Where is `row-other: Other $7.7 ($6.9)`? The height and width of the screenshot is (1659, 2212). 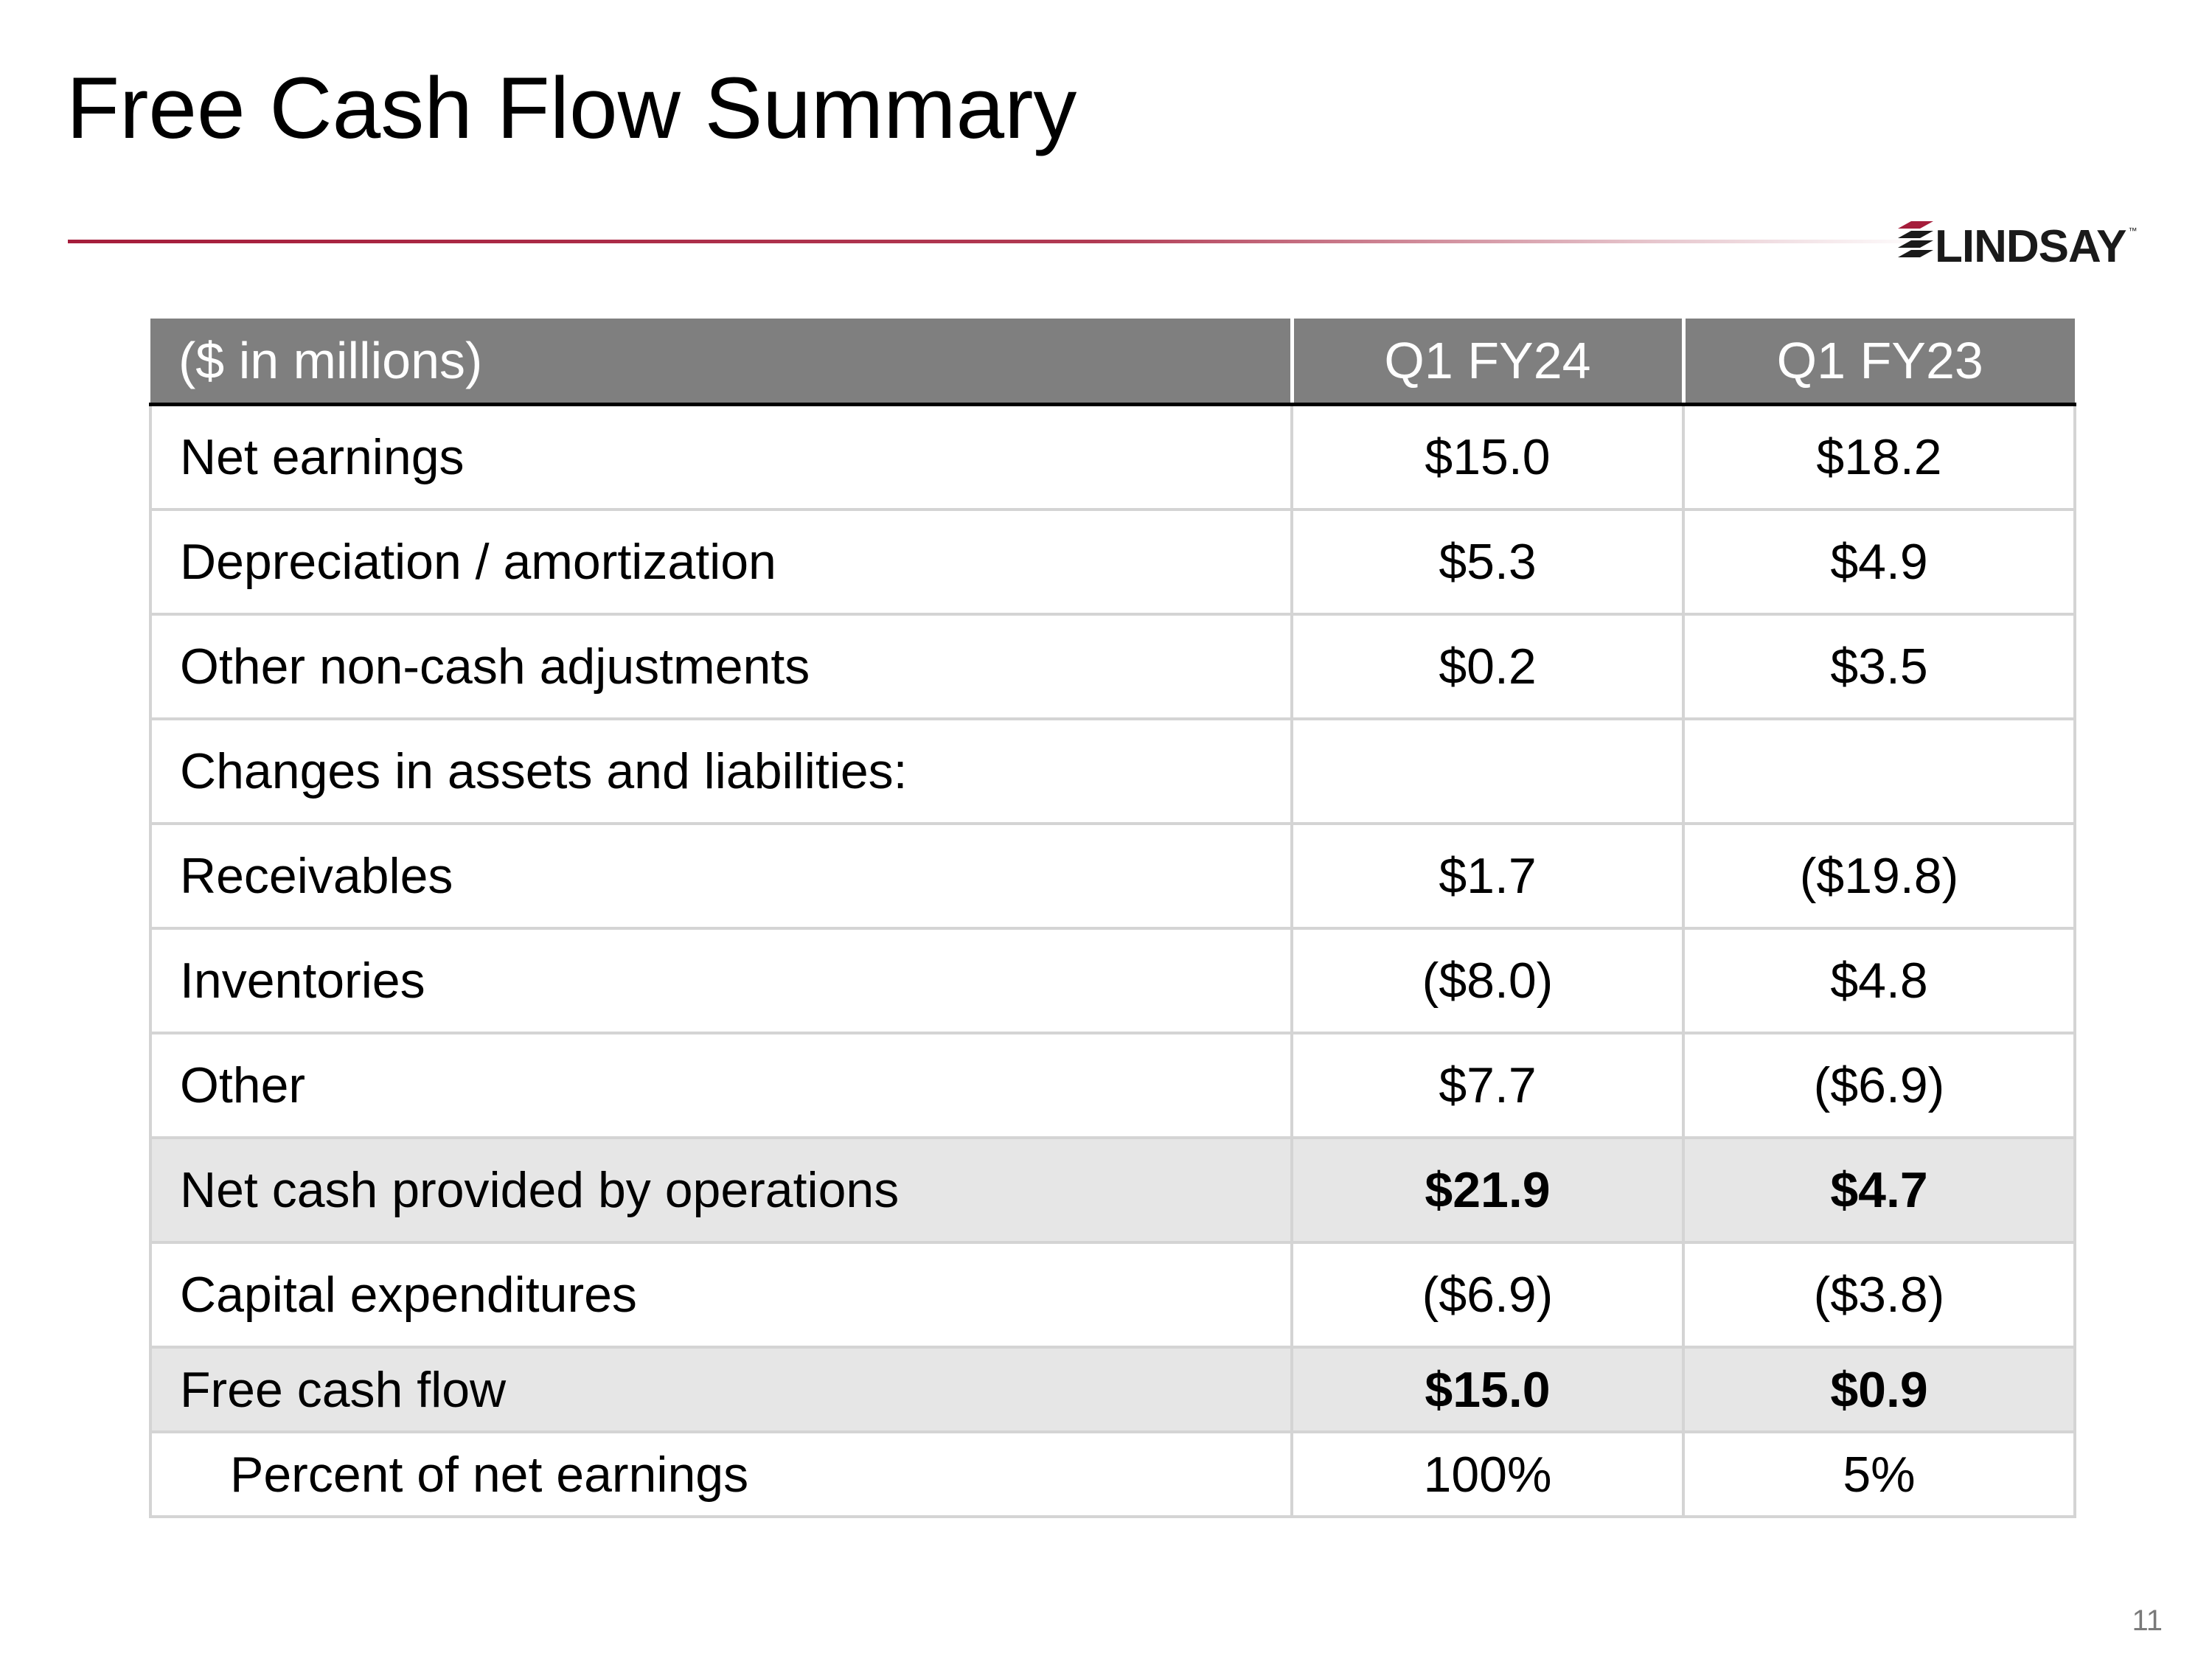
row-other: Other $7.7 ($6.9) is located at coordinates (1112, 1085).